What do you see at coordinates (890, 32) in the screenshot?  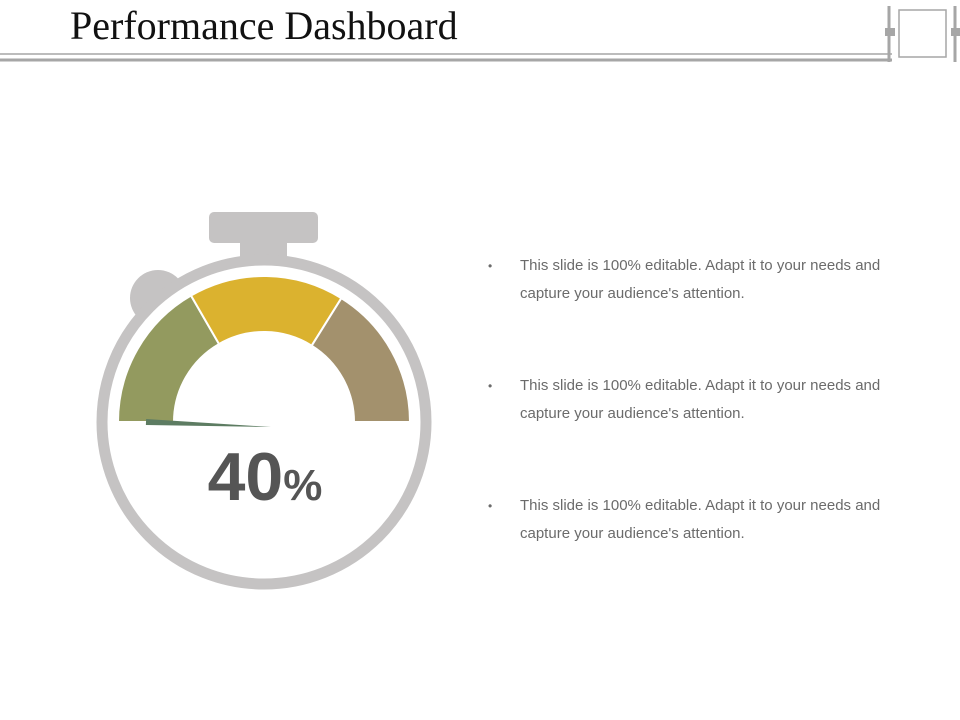 I see `header-tick-left` at bounding box center [890, 32].